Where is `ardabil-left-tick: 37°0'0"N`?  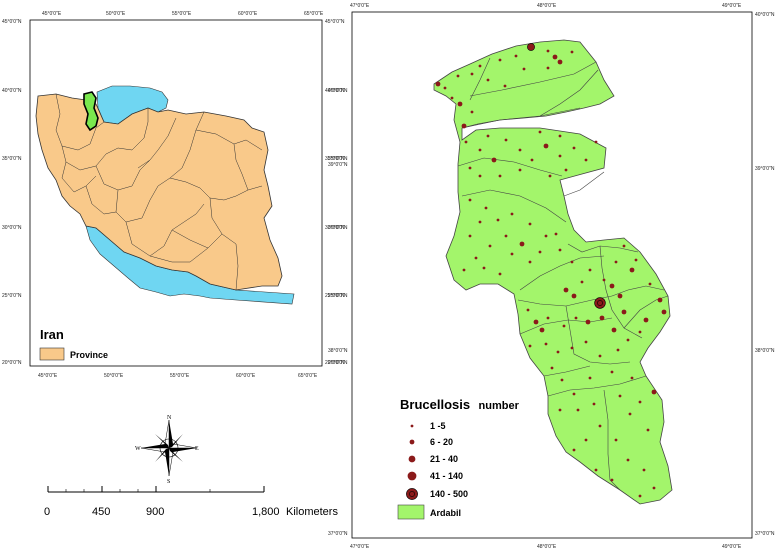 ardabil-left-tick: 37°0'0"N is located at coordinates (338, 534).